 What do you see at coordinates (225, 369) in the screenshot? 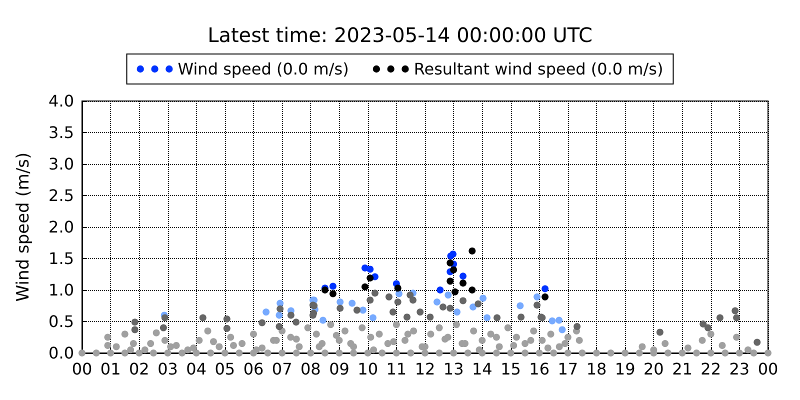
I see `x-tick-label: 05` at bounding box center [225, 369].